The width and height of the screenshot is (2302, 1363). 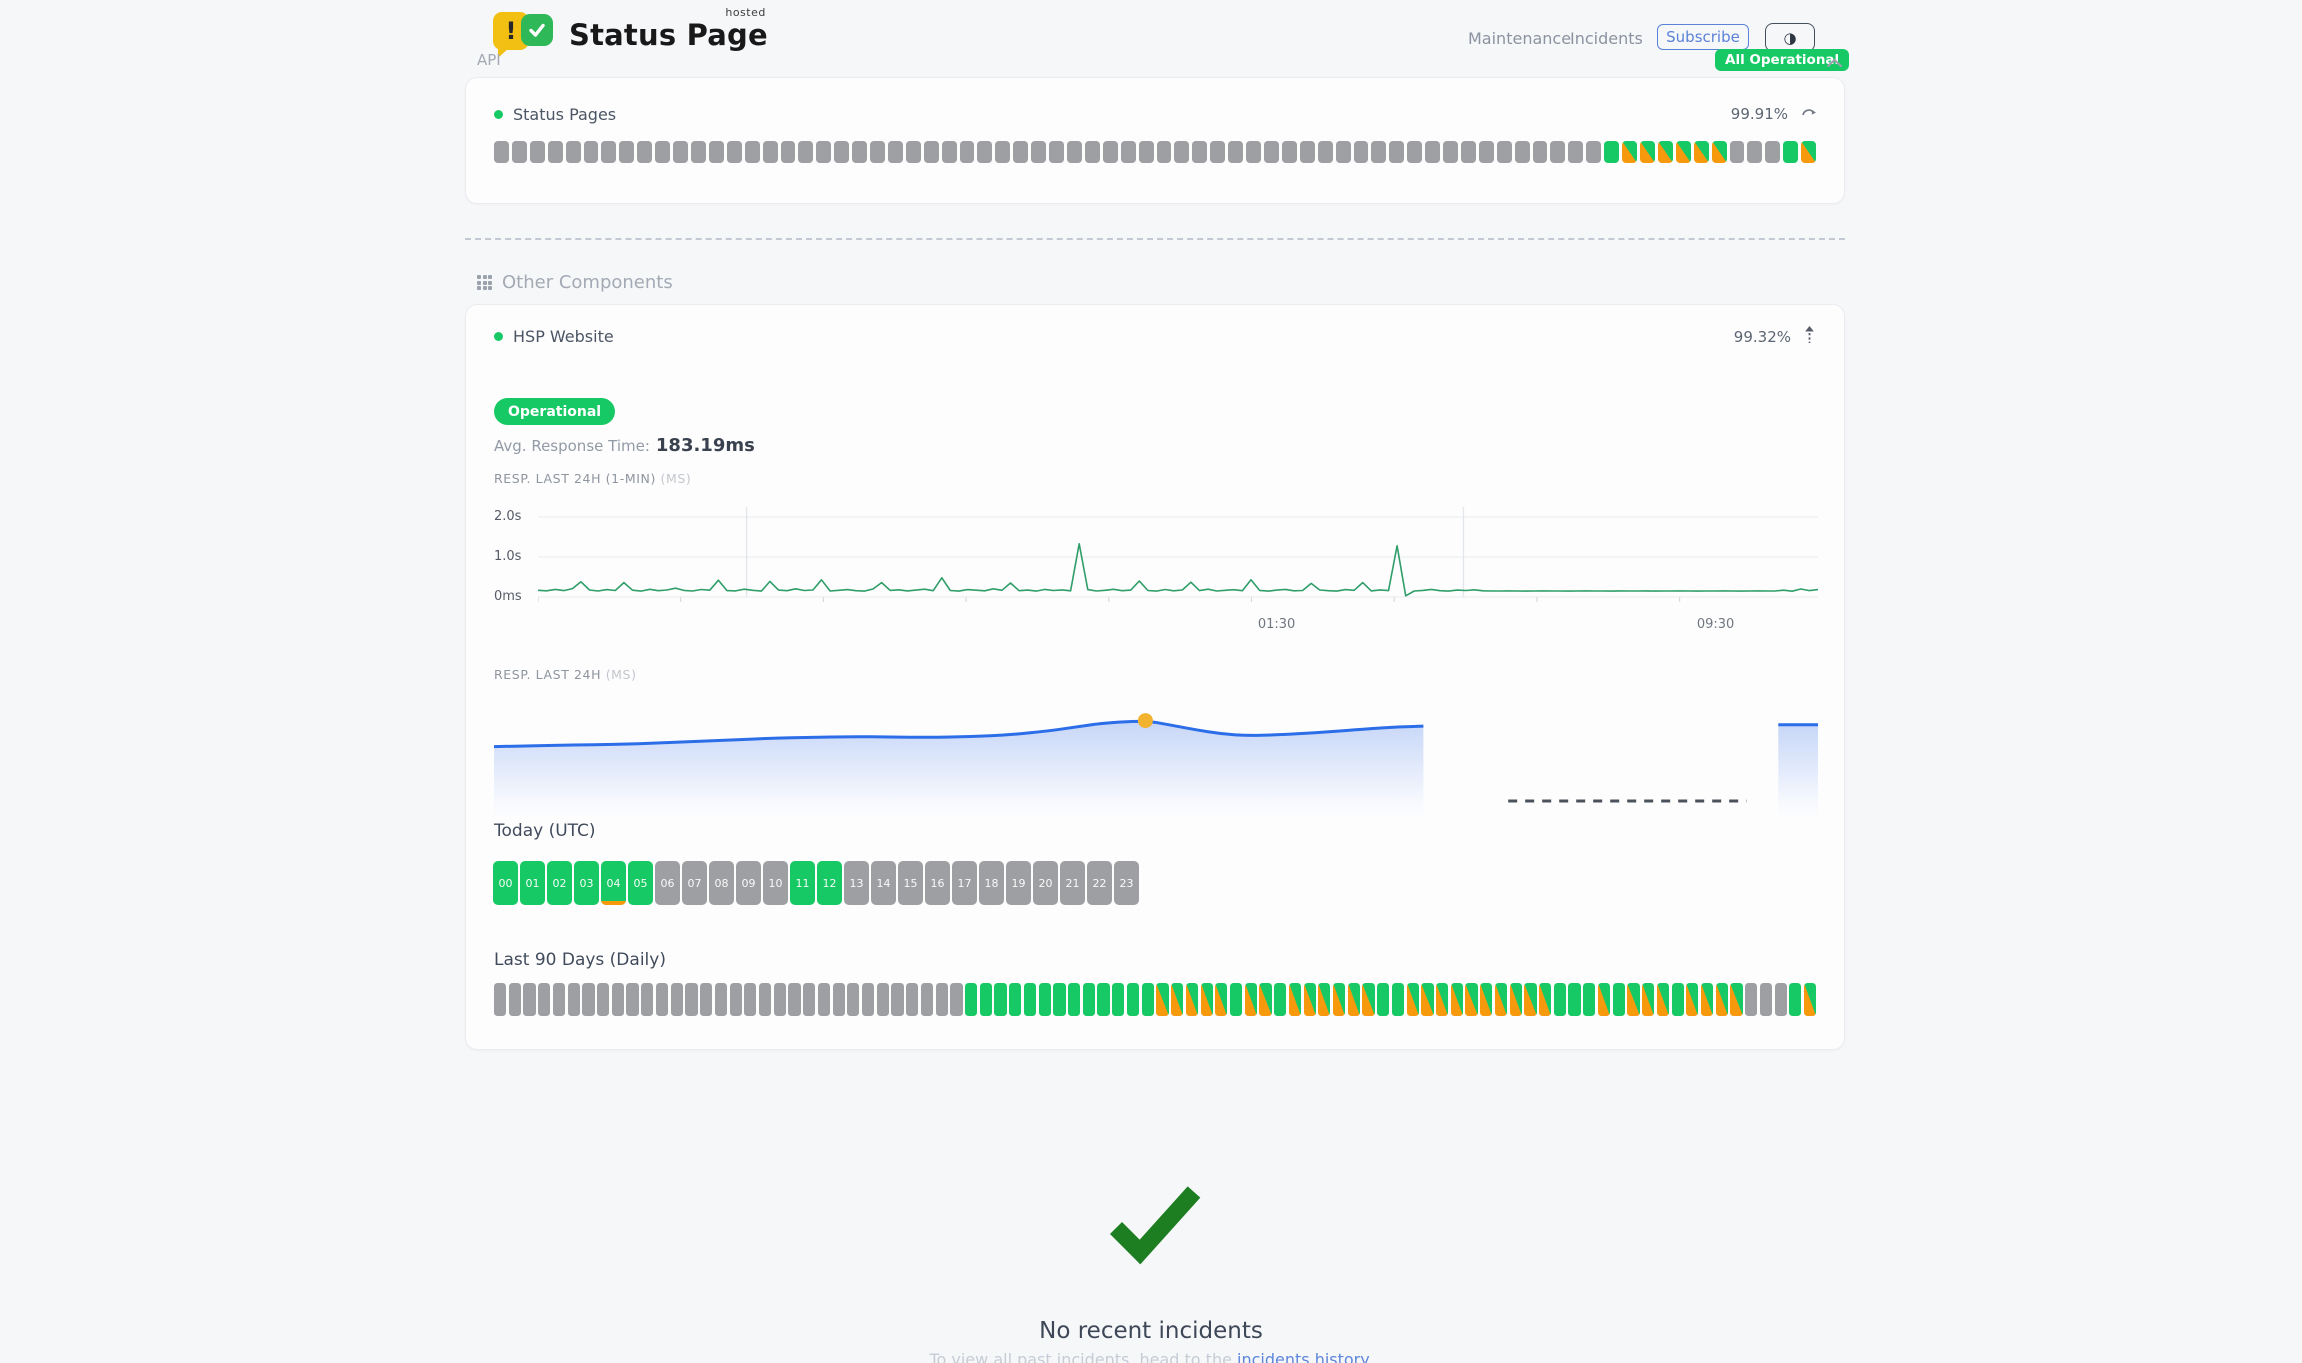 What do you see at coordinates (532, 883) in the screenshot?
I see `hour-block-01: 01` at bounding box center [532, 883].